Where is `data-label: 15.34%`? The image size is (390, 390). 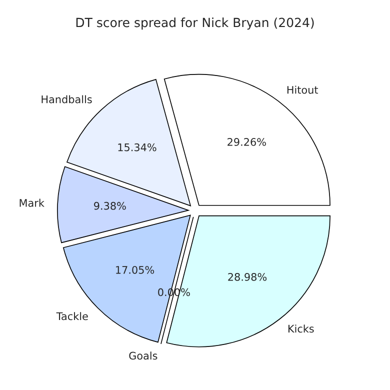
data-label: 15.34% is located at coordinates (137, 147).